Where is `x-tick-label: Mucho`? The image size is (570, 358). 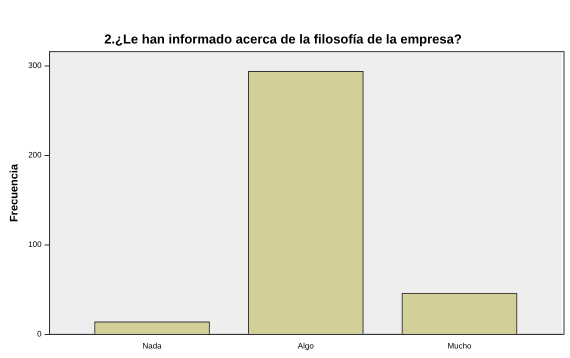
x-tick-label: Mucho is located at coordinates (459, 345).